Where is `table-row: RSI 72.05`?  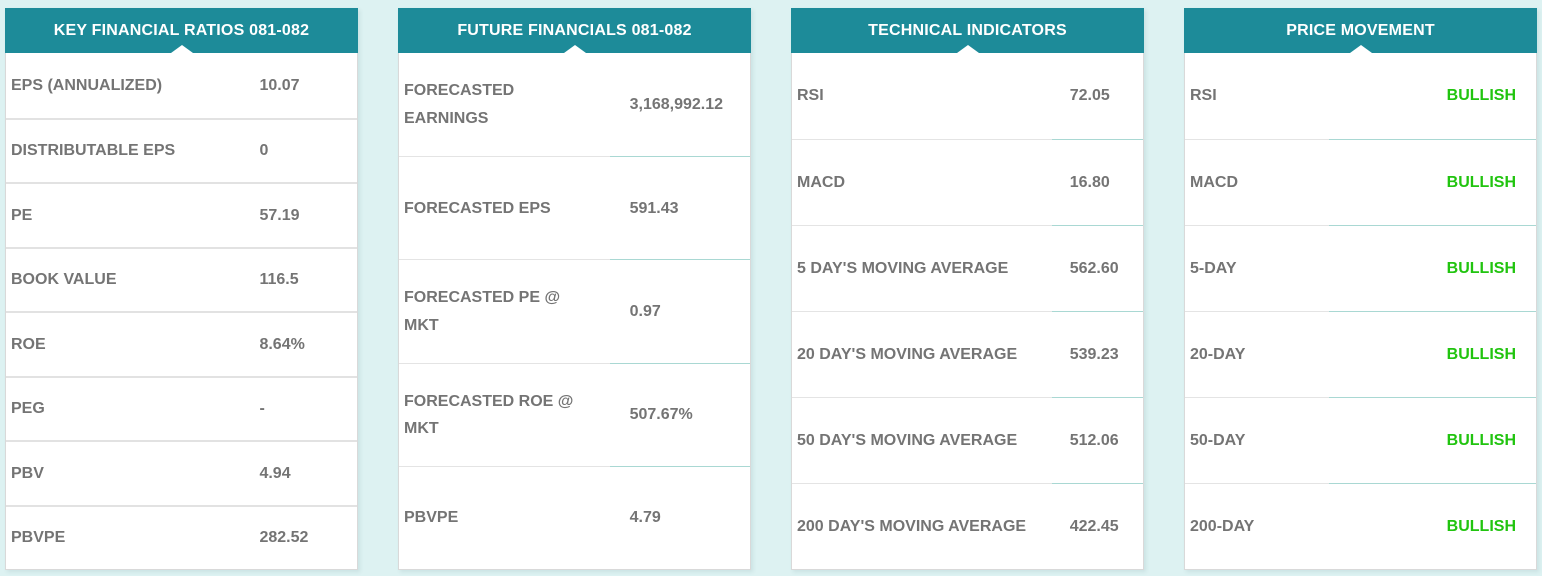 table-row: RSI 72.05 is located at coordinates (967, 96).